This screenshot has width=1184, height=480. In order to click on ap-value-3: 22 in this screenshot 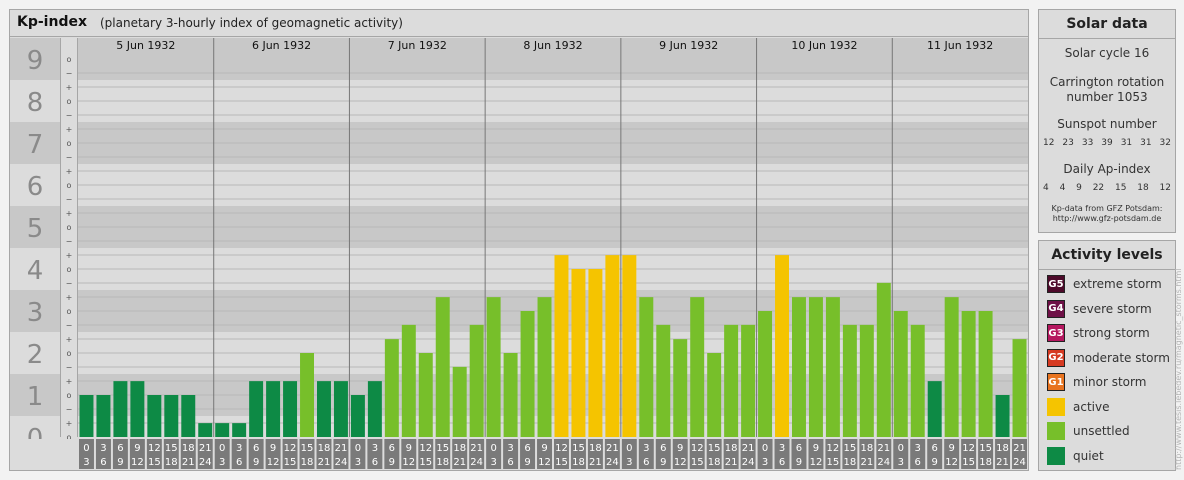, I will do `click(1098, 188)`.